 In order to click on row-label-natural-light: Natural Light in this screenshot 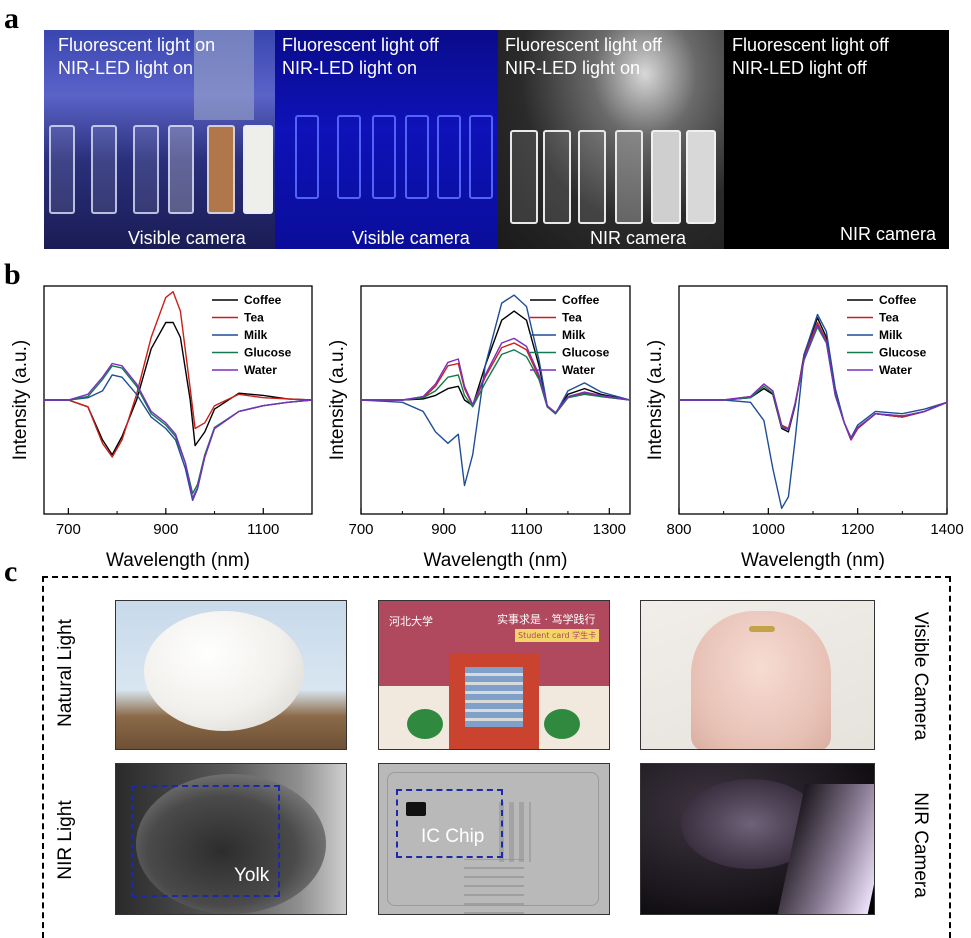, I will do `click(65, 673)`.